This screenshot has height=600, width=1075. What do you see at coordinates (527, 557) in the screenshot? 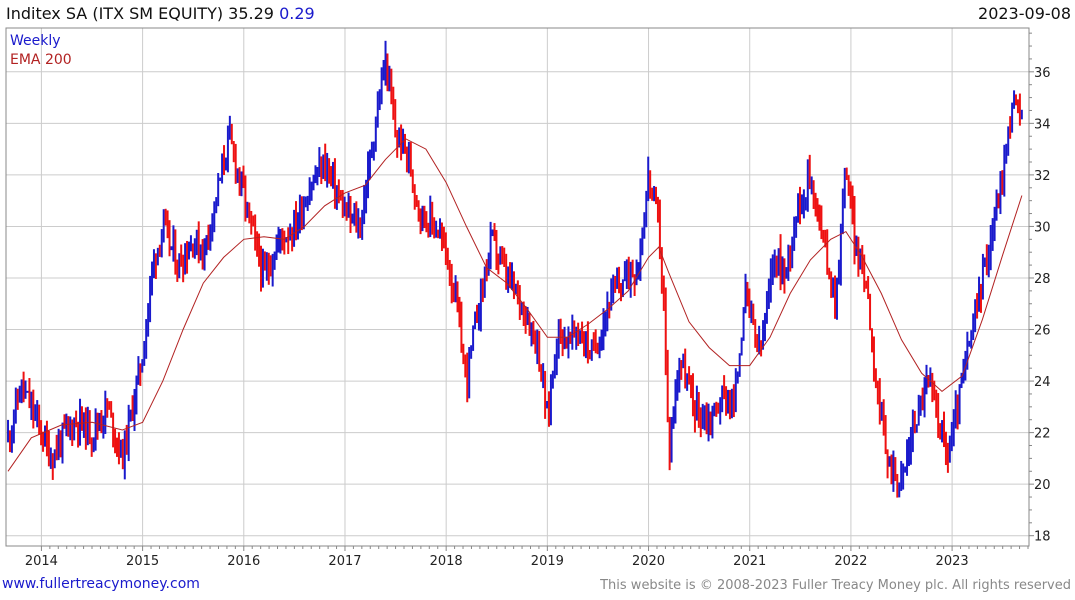
I see `x-axis-ticks: 2014 2015 2016 2017 2018 2019 2020 2021 2022 2023` at bounding box center [527, 557].